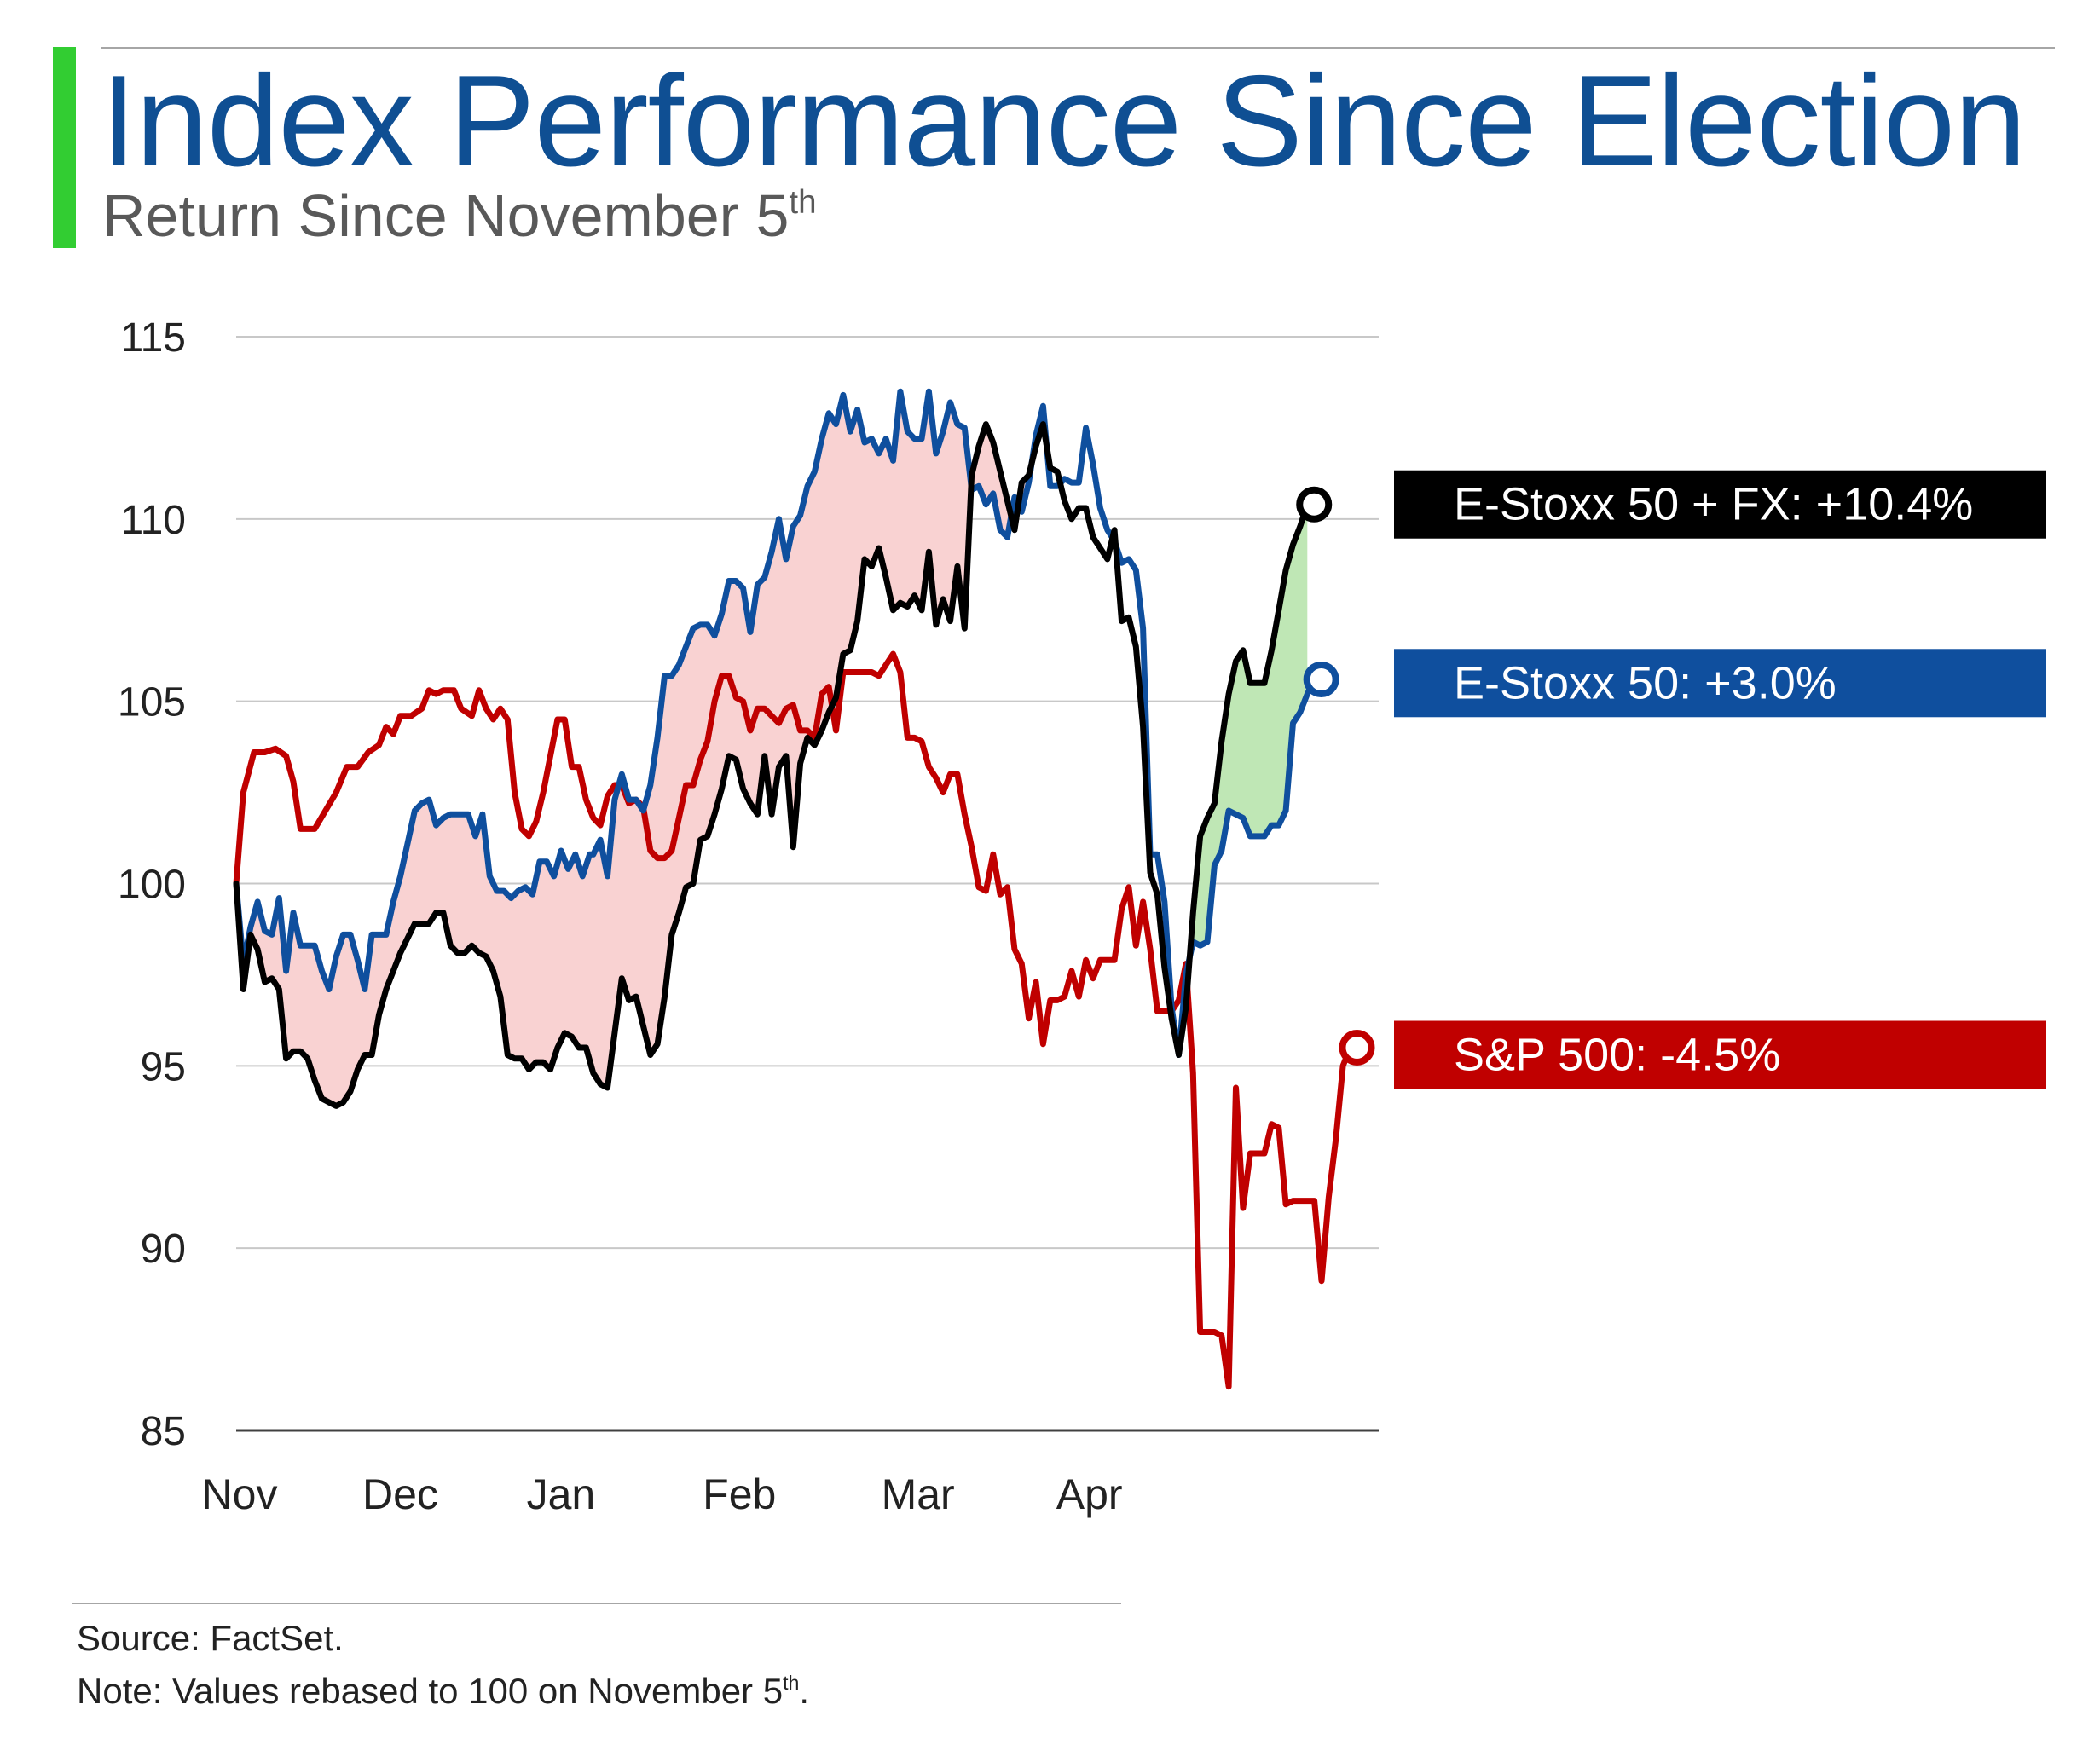 This screenshot has height=1739, width=2100. What do you see at coordinates (561, 1494) in the screenshot?
I see `x-tick-label: Jan` at bounding box center [561, 1494].